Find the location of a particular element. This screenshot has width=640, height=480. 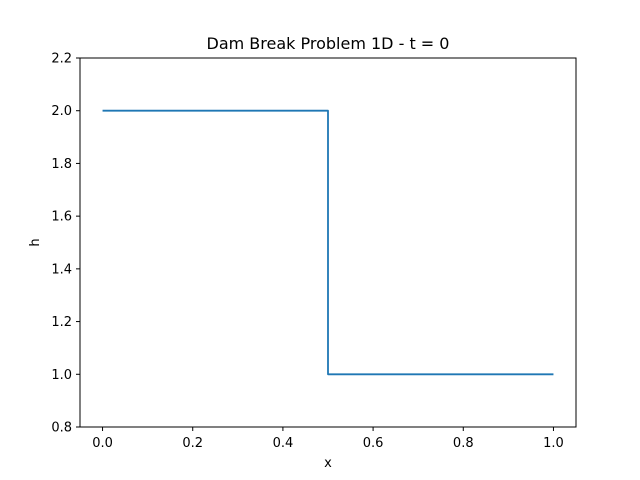

x-tick-label-0: 0.0 is located at coordinates (102, 443).